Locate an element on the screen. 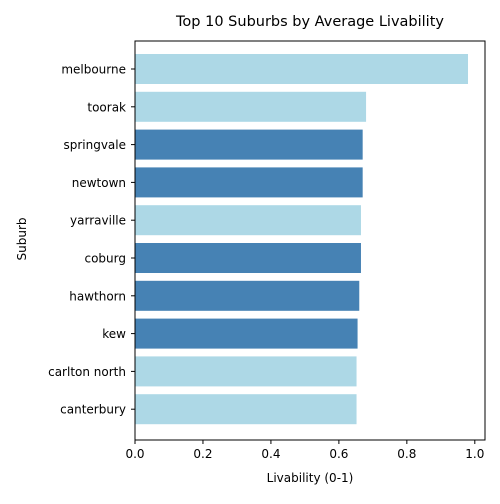 The height and width of the screenshot is (504, 500). bar-springvale is located at coordinates (249, 144).